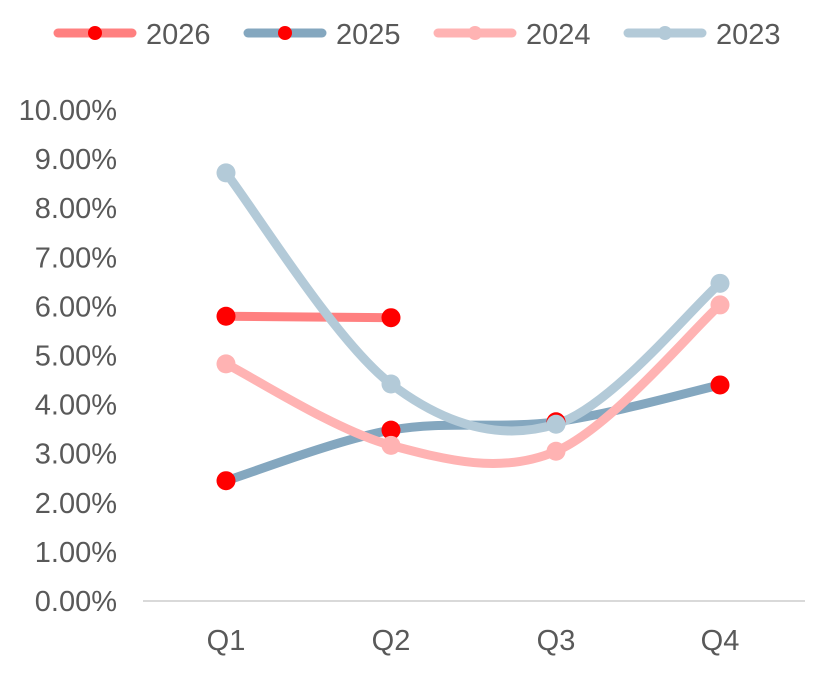 Image resolution: width=816 pixels, height=673 pixels. What do you see at coordinates (76, 307) in the screenshot?
I see `y-tick-label: 6.00%` at bounding box center [76, 307].